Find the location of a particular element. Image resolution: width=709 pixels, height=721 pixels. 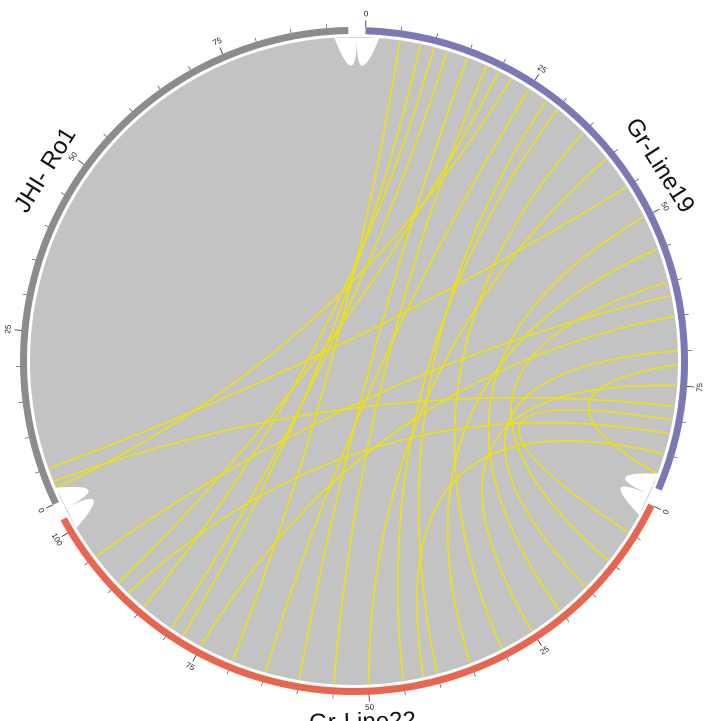

segment-name: Gr-Line22 is located at coordinates (362, 714).